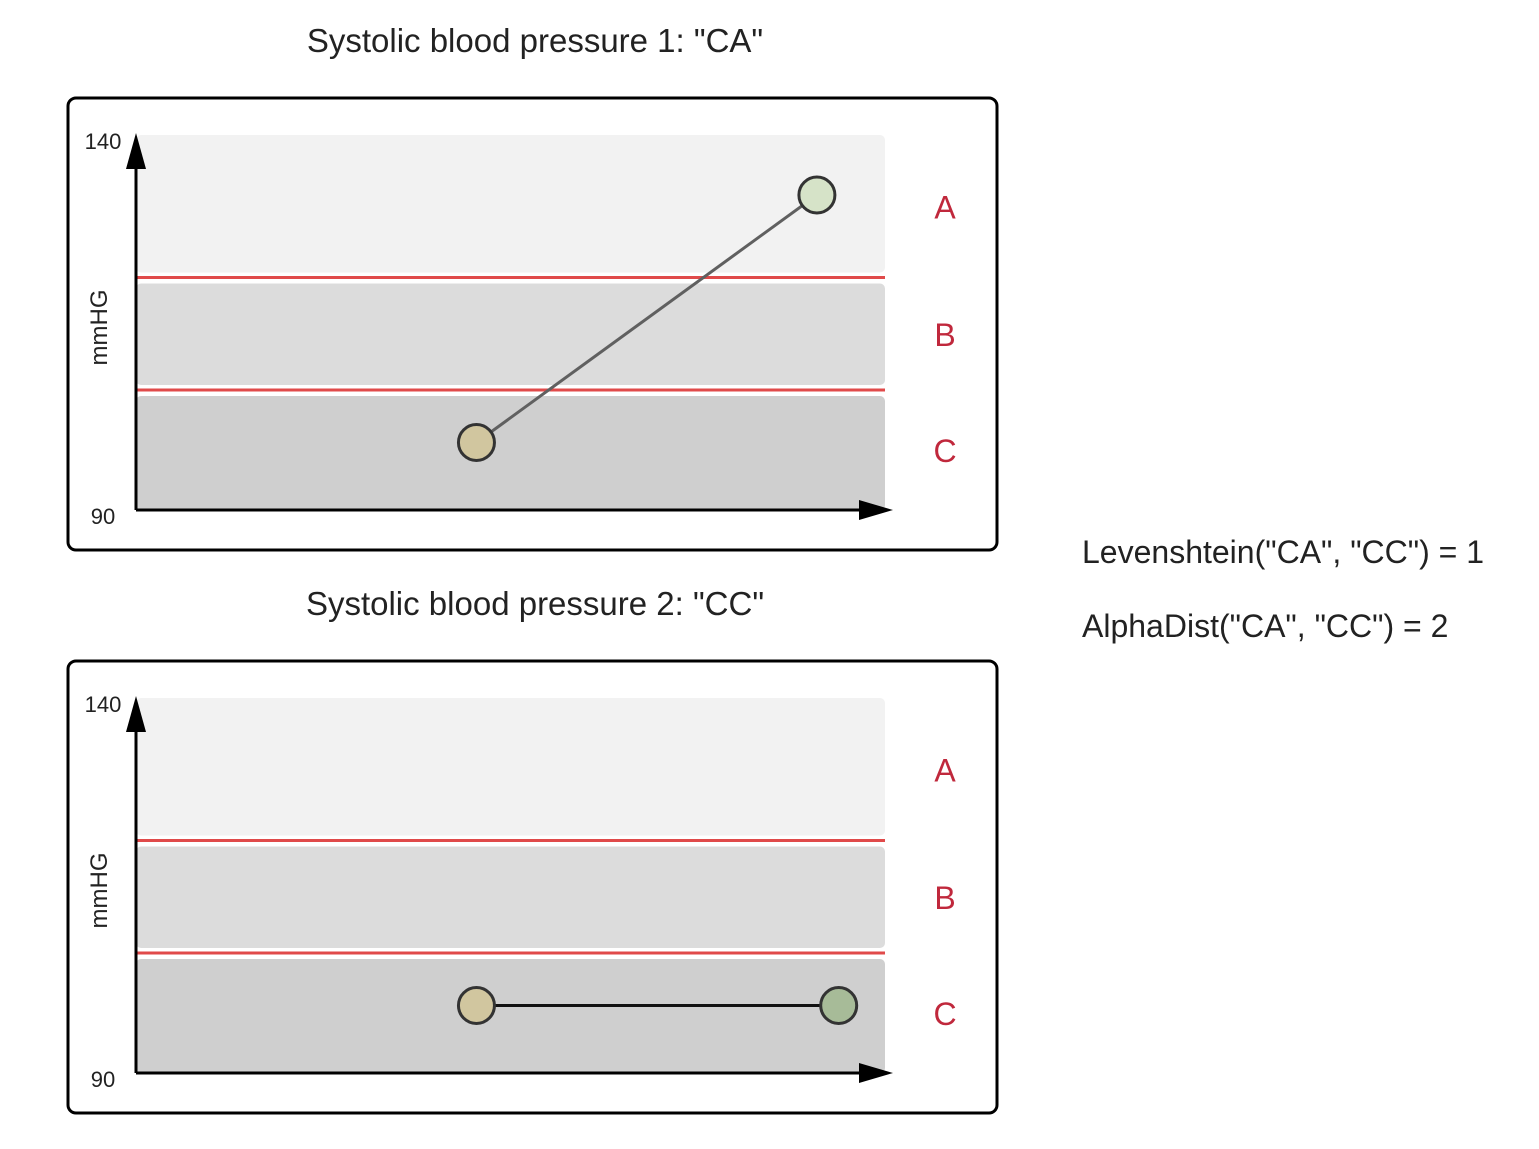  I want to click on chart-2-title: Systolic blood pressure 2: "CC", so click(535, 603).